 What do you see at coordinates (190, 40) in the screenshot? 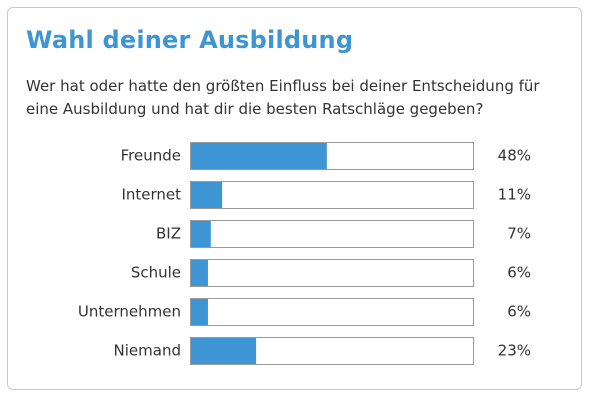
I see `poll-title: Wahl deiner Ausbildung` at bounding box center [190, 40].